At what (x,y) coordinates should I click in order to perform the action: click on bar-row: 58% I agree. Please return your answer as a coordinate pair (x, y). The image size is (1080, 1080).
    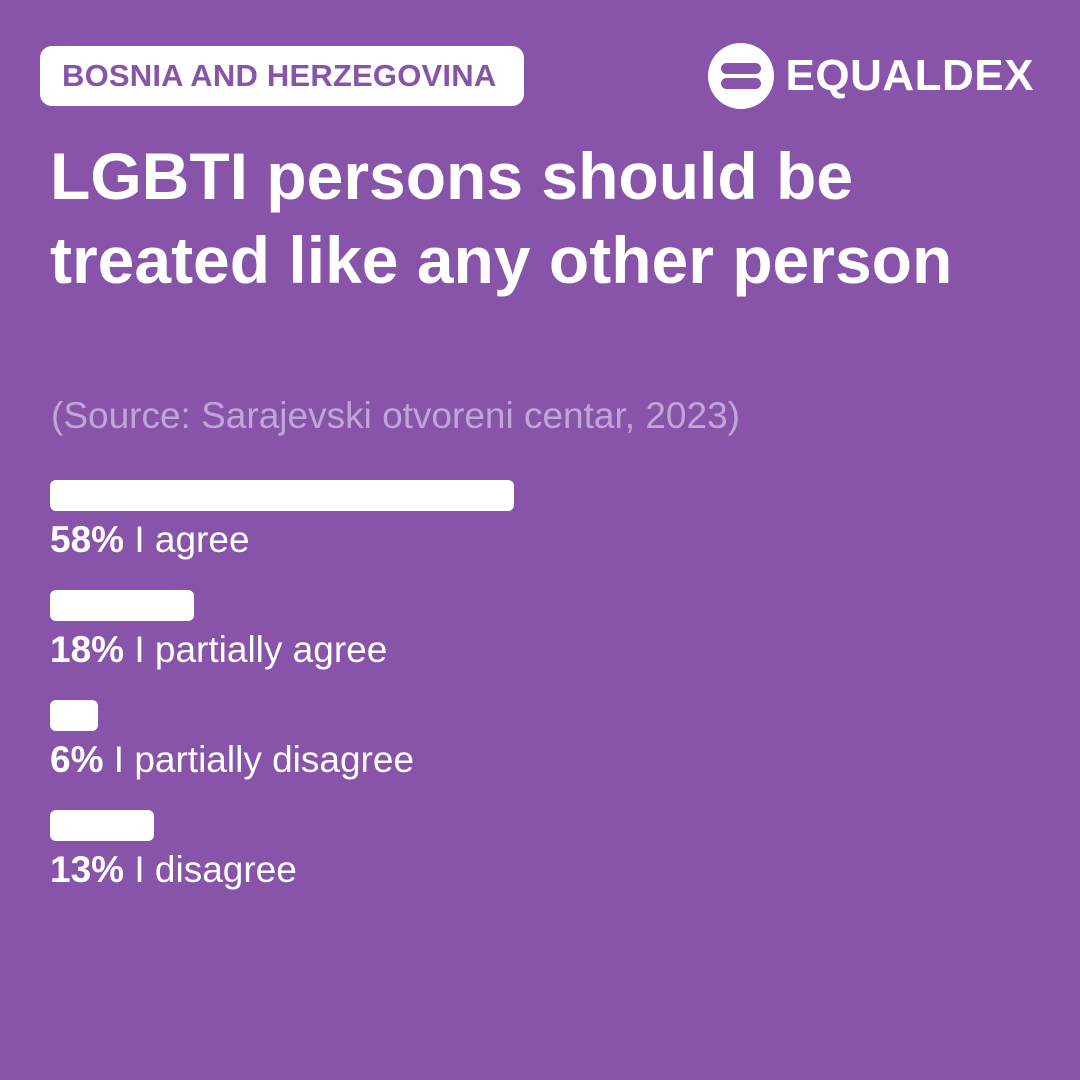
    Looking at the image, I should click on (540, 535).